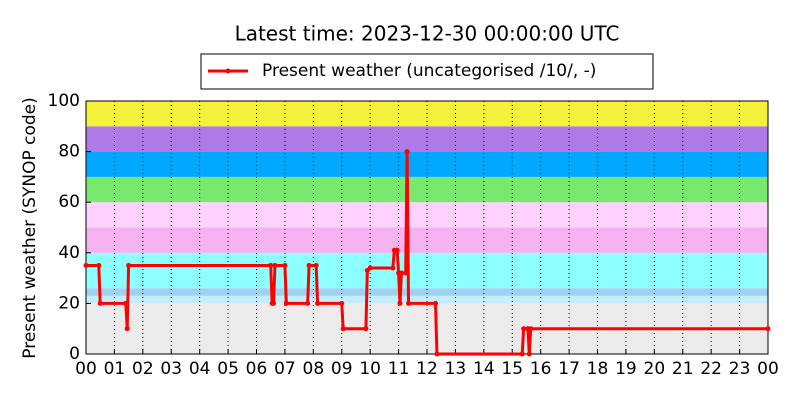  I want to click on x-tick-label: 08, so click(314, 369).